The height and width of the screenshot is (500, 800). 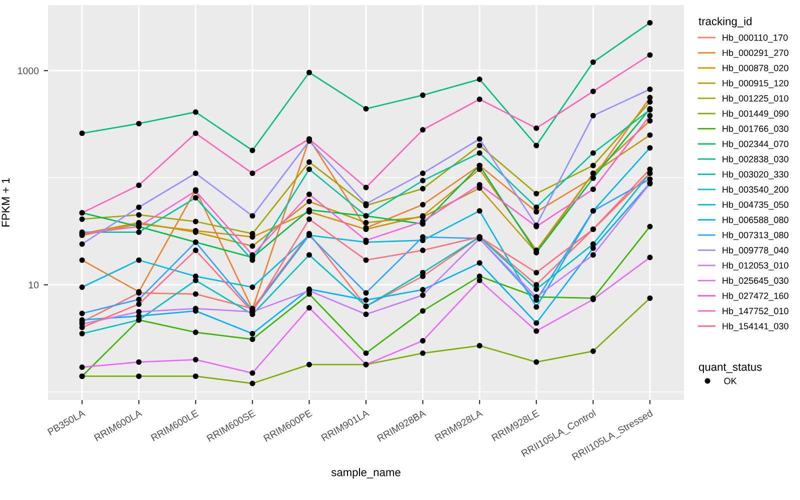 What do you see at coordinates (725, 22) in the screenshot?
I see `legend-title: tracking_id` at bounding box center [725, 22].